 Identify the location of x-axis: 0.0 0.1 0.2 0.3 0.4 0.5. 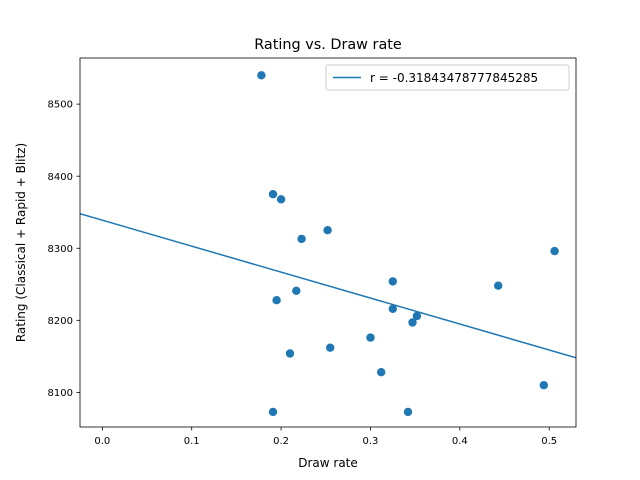
(325, 437).